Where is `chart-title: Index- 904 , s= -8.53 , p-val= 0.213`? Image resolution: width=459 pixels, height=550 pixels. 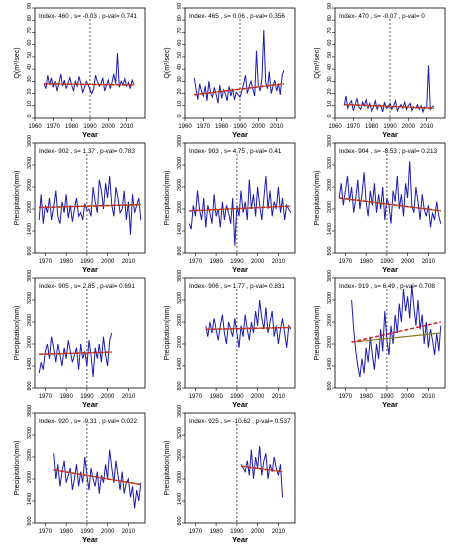 chart-title: Index- 904 , s= -8.53 , p-val= 0.213 is located at coordinates (388, 151).